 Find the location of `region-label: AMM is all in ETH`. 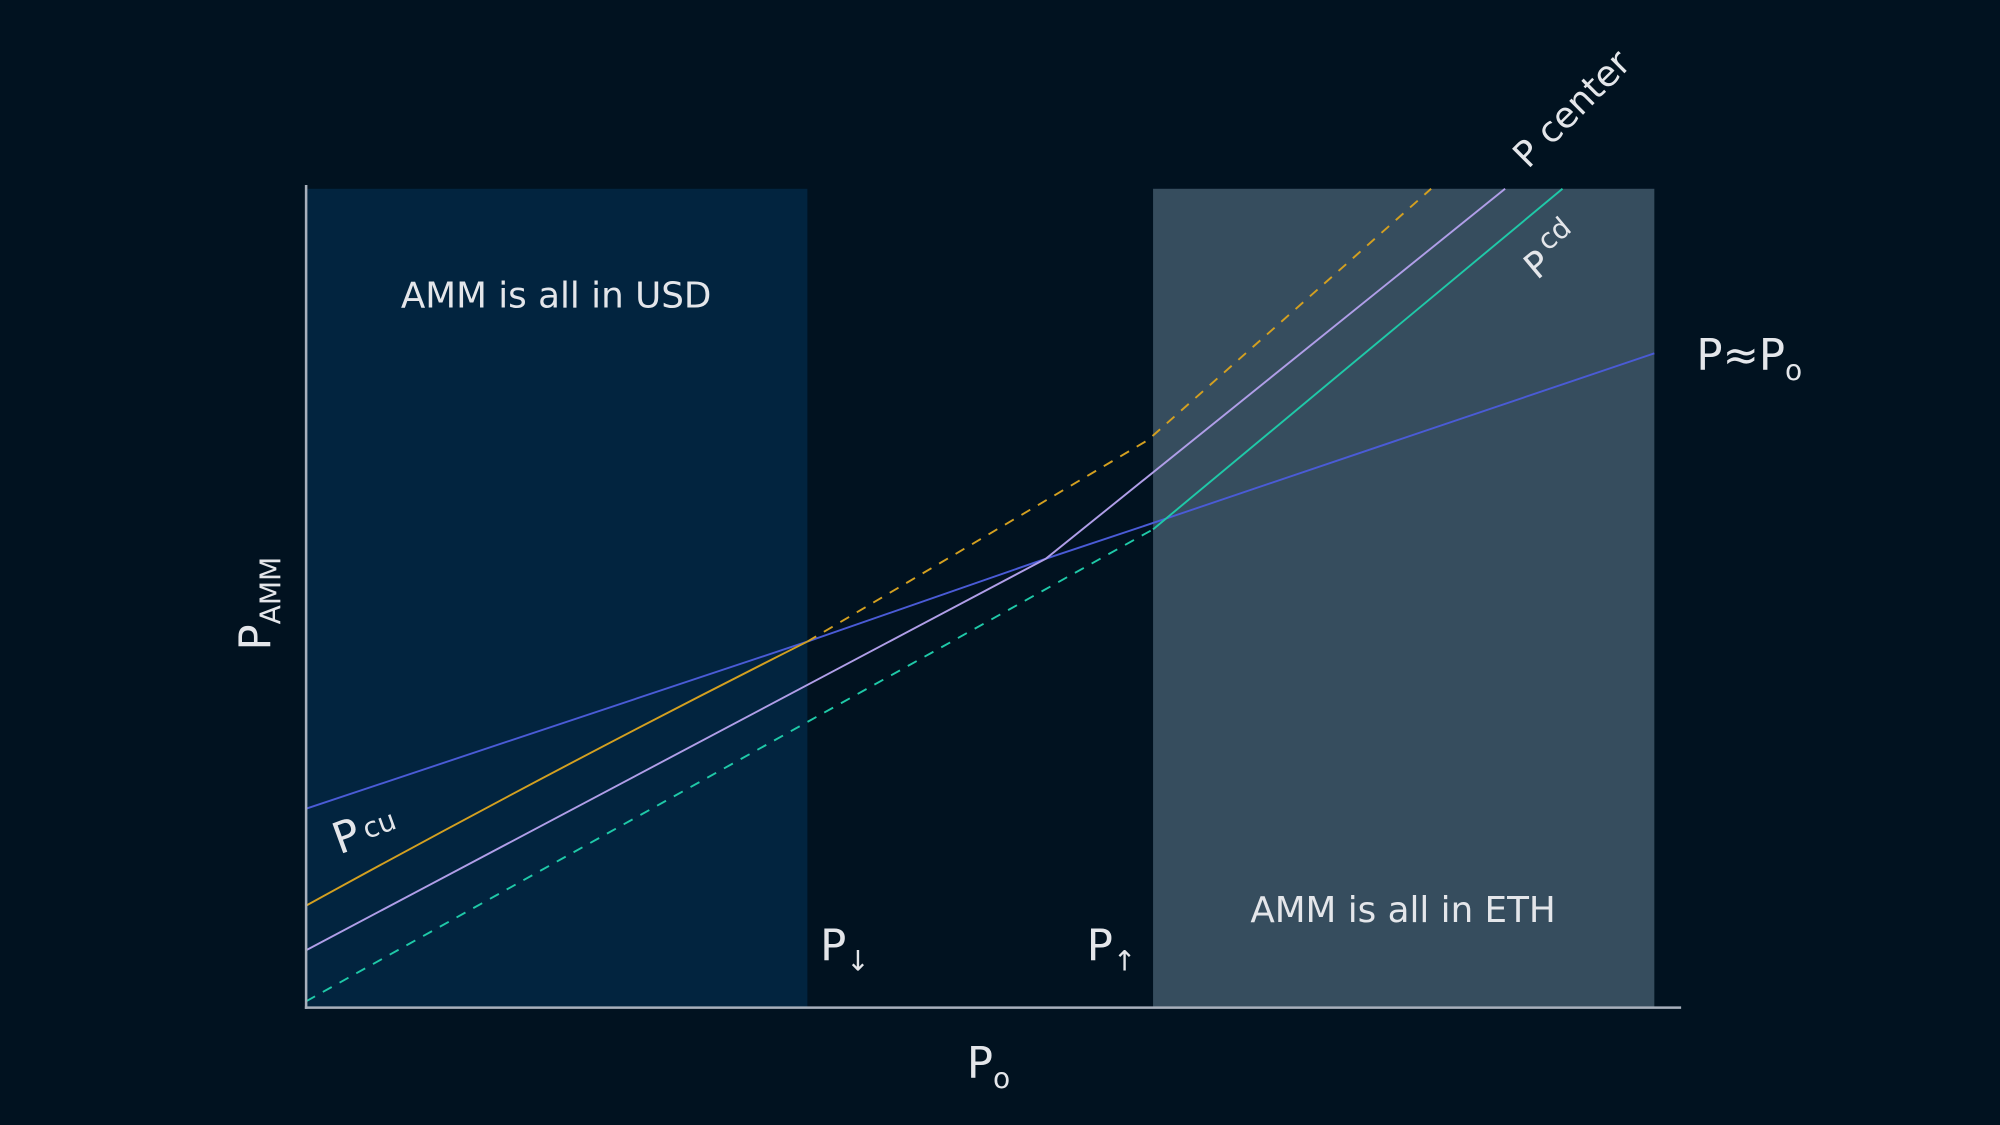

region-label: AMM is all in ETH is located at coordinates (1402, 910).